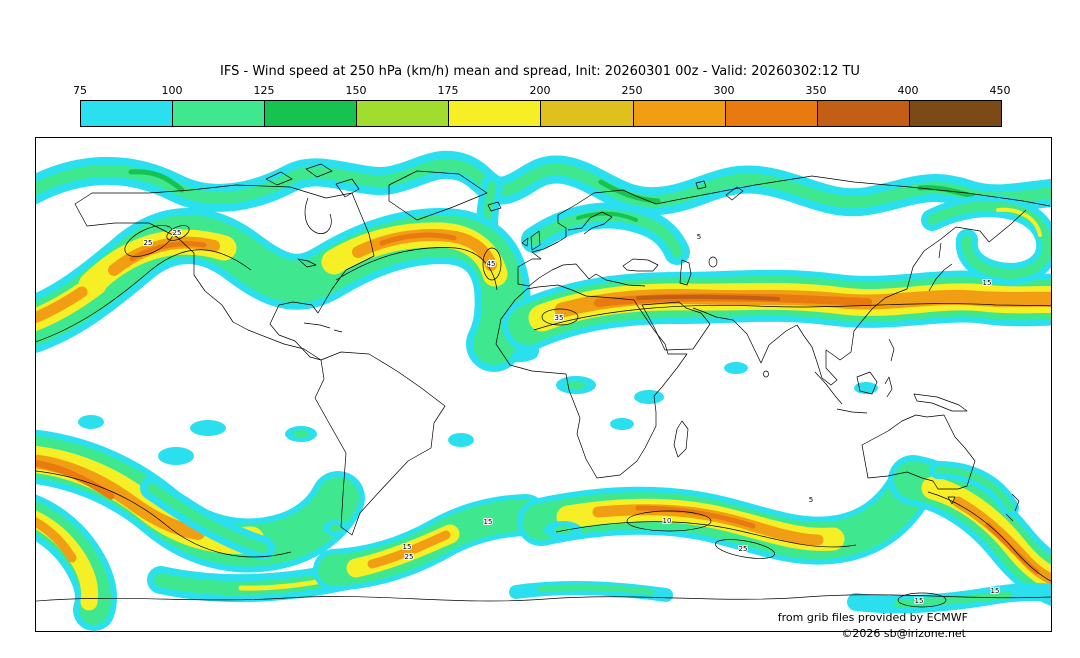 The image size is (1080, 658). Describe the element at coordinates (918, 452) in the screenshot. I see `coastline-australia` at that location.